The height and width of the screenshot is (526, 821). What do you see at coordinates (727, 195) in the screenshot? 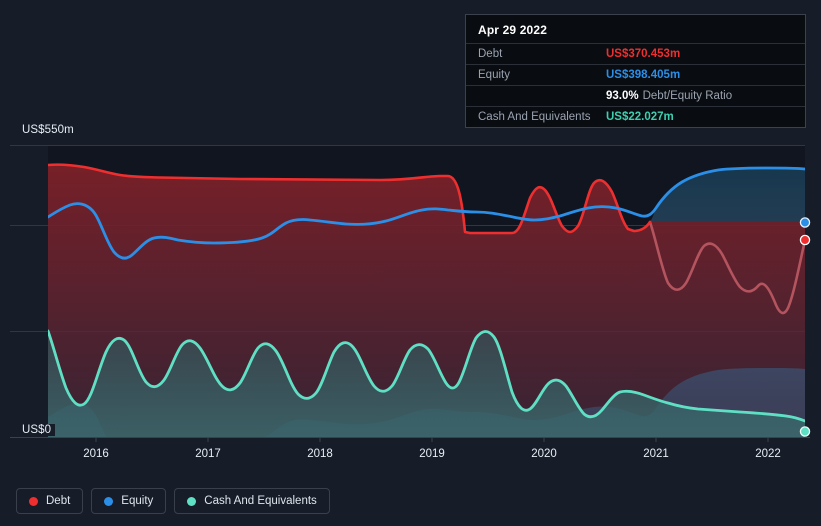
I see `equity-area-top` at bounding box center [727, 195].